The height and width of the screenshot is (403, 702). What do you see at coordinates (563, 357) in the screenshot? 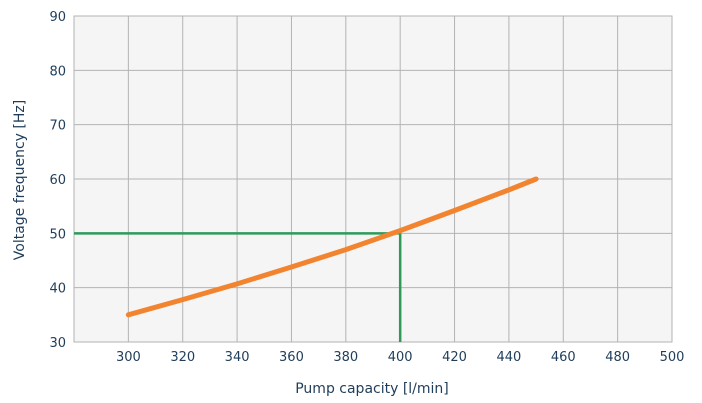
I see `x-tick-label: 460` at bounding box center [563, 357].